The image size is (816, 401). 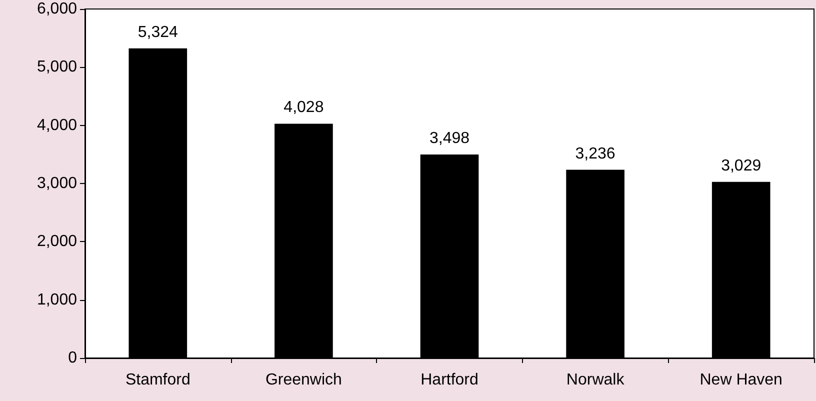 I want to click on data-label: 3,029, so click(x=741, y=165).